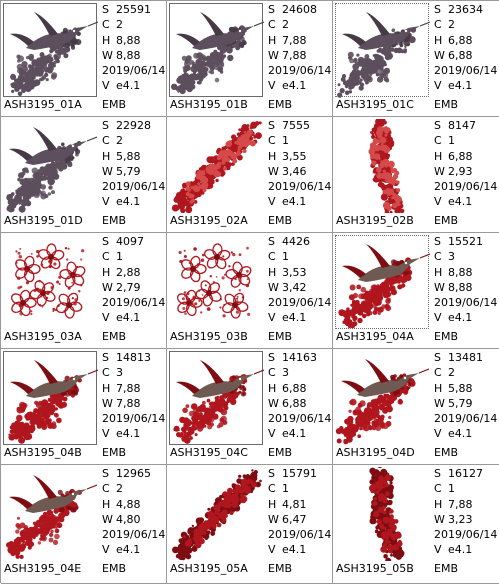  What do you see at coordinates (133, 357) in the screenshot?
I see `stitch-count: 14813` at bounding box center [133, 357].